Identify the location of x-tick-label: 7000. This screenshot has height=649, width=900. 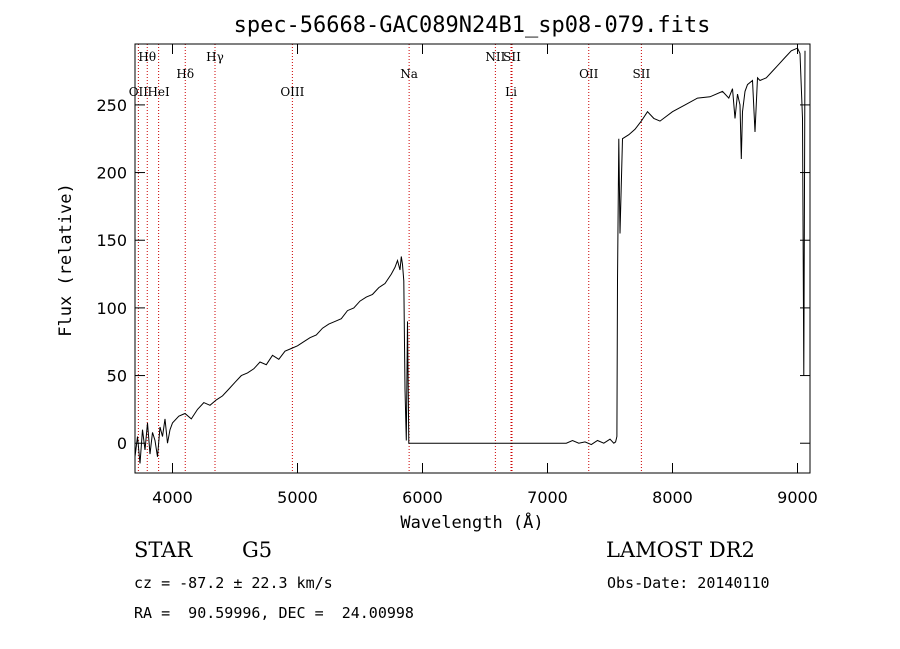
(547, 497).